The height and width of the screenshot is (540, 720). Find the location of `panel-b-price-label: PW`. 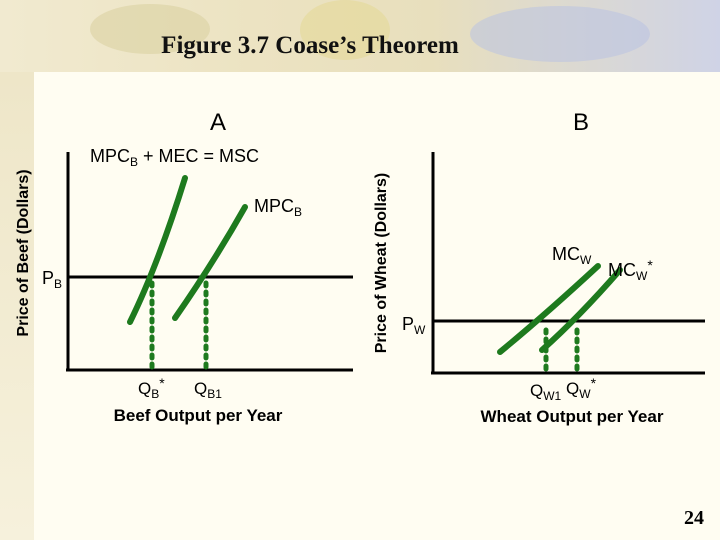

panel-b-price-label: PW is located at coordinates (414, 325).